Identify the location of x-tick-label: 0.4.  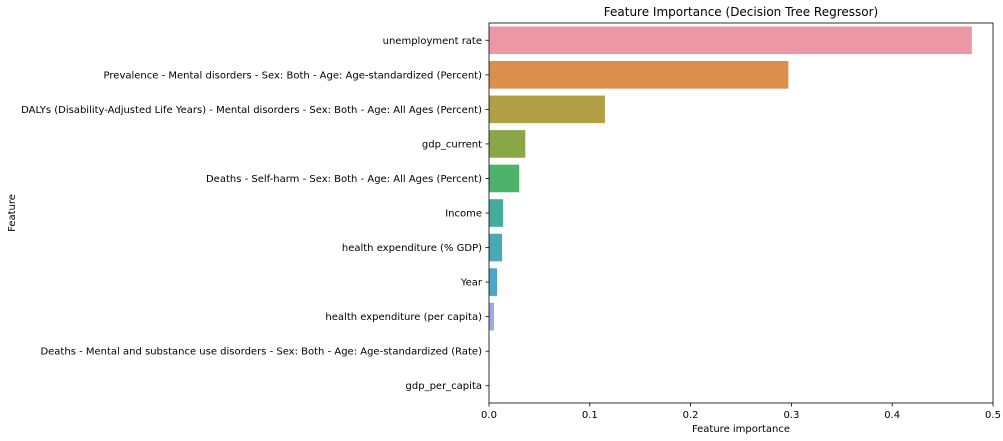
(892, 415).